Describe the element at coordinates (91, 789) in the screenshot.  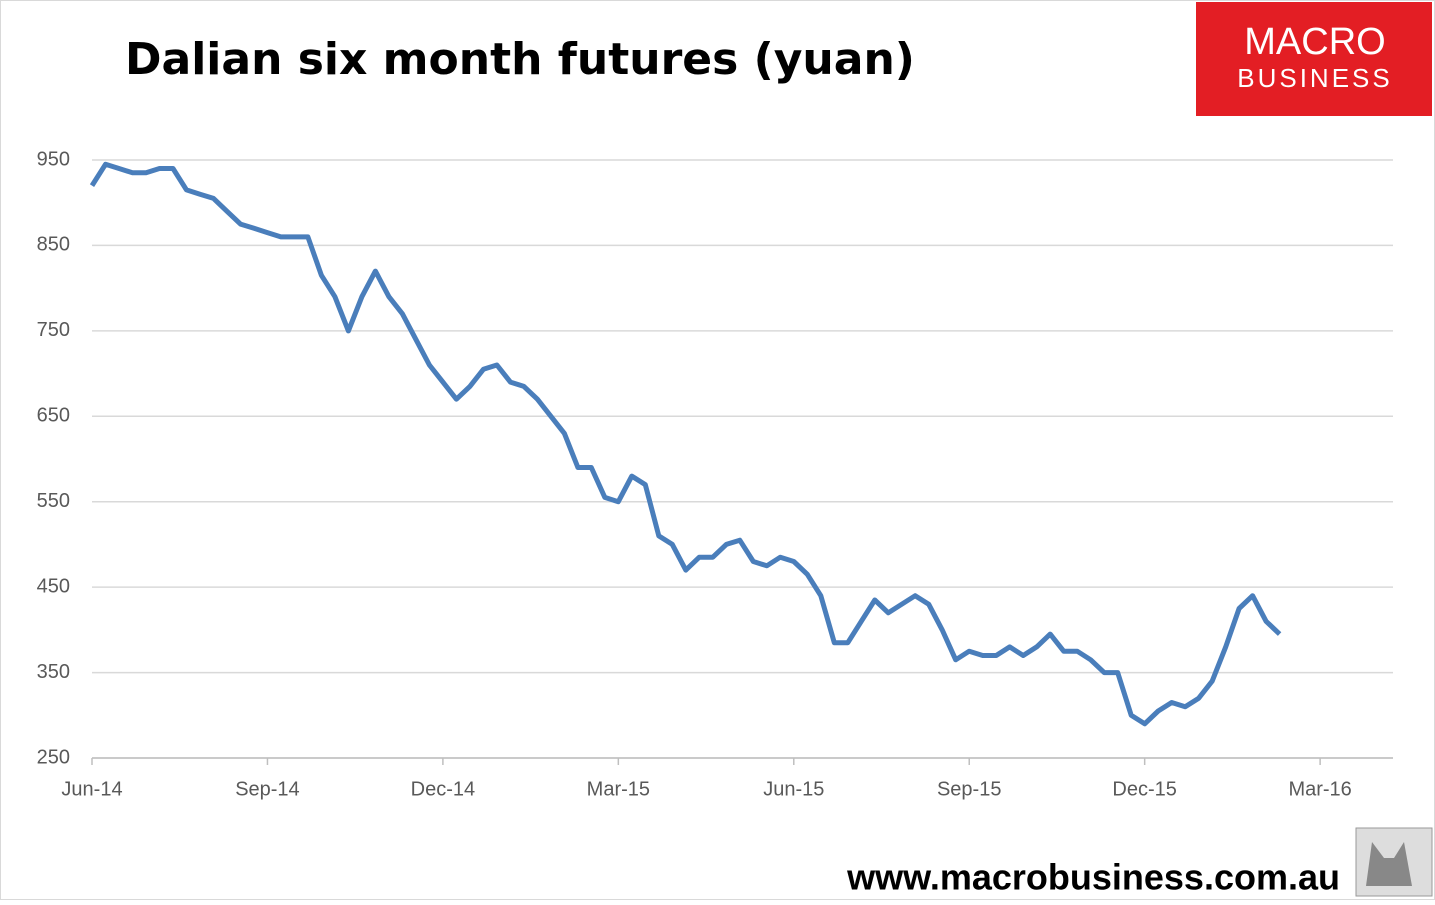
I see `x-tick-label: Jun-14` at that location.